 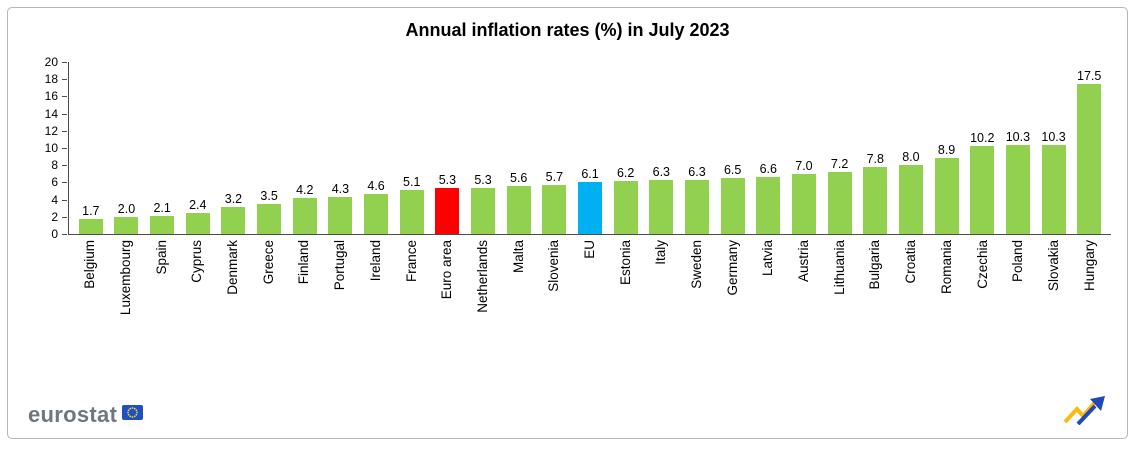 What do you see at coordinates (590, 200) in the screenshot?
I see `bar-group: 6.1` at bounding box center [590, 200].